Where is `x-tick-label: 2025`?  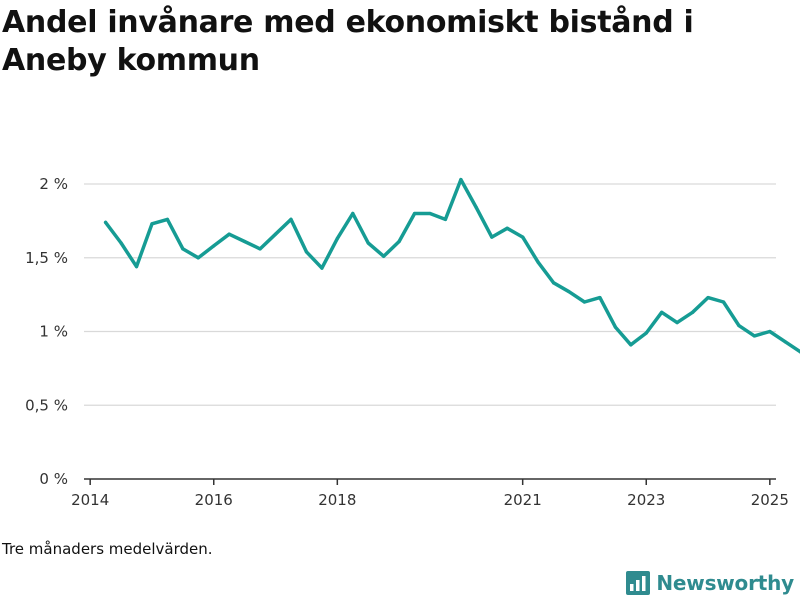
x-tick-label: 2025 is located at coordinates (770, 500).